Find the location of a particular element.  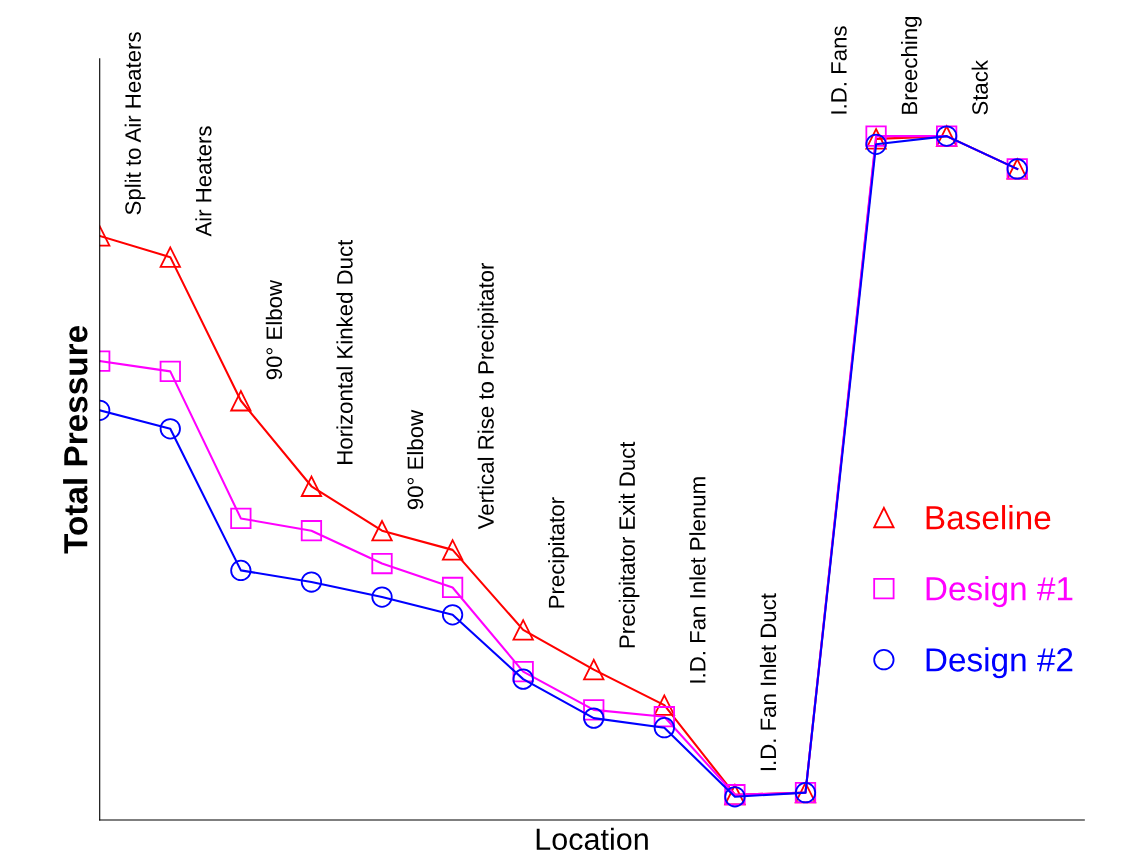

legend-label: Design #1 is located at coordinates (999, 592).